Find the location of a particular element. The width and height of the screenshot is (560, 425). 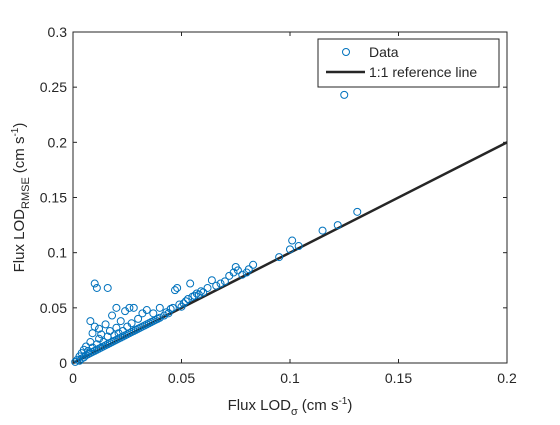

y-tick-label: 0.2 is located at coordinates (58, 142).